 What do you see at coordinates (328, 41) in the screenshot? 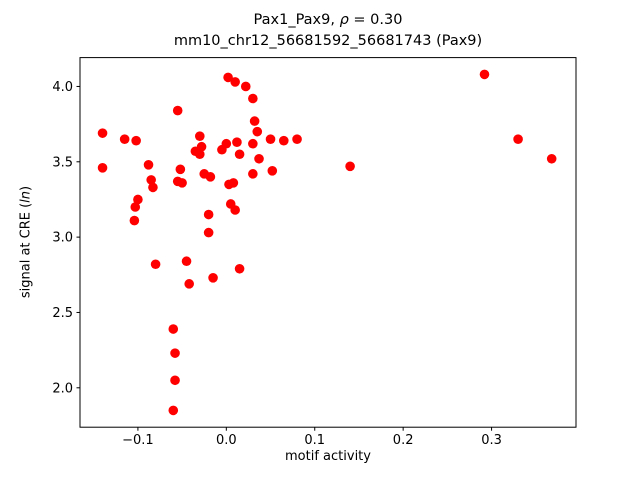
I see `title-line-2: mm10_chr12_56681592_56681743 (Pax9)` at bounding box center [328, 41].